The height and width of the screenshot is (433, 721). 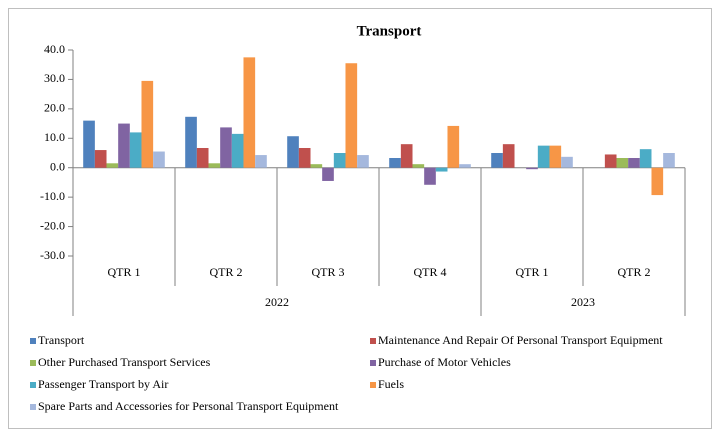 I want to click on chart-title: Transport, so click(x=389, y=31).